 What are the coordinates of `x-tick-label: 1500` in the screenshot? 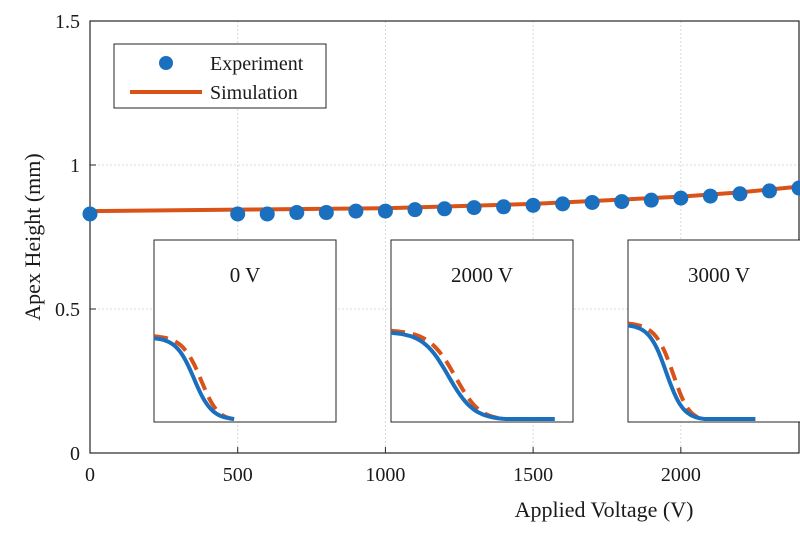 It's located at (533, 475).